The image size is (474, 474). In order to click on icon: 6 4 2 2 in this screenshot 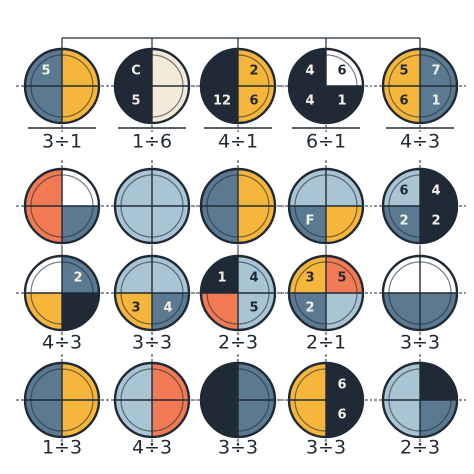, I will do `click(420, 206)`.